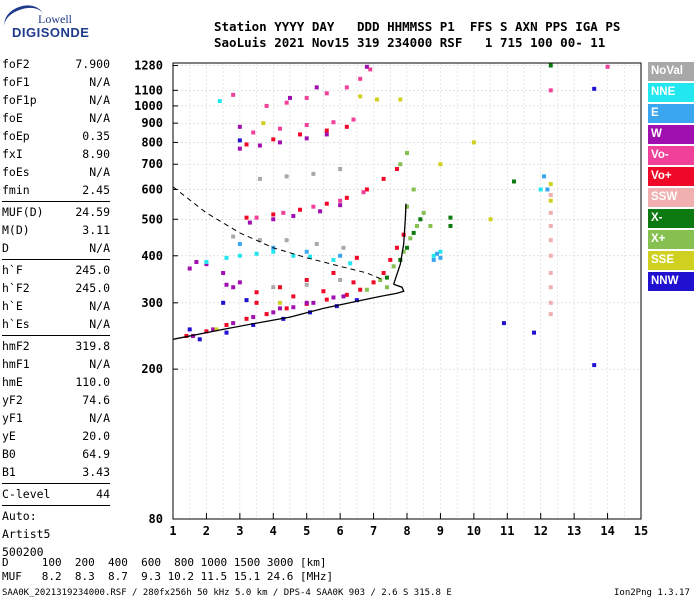 This screenshot has width=700, height=600. Describe the element at coordinates (288, 311) in the screenshot. I see `electron-density-profile` at that location.